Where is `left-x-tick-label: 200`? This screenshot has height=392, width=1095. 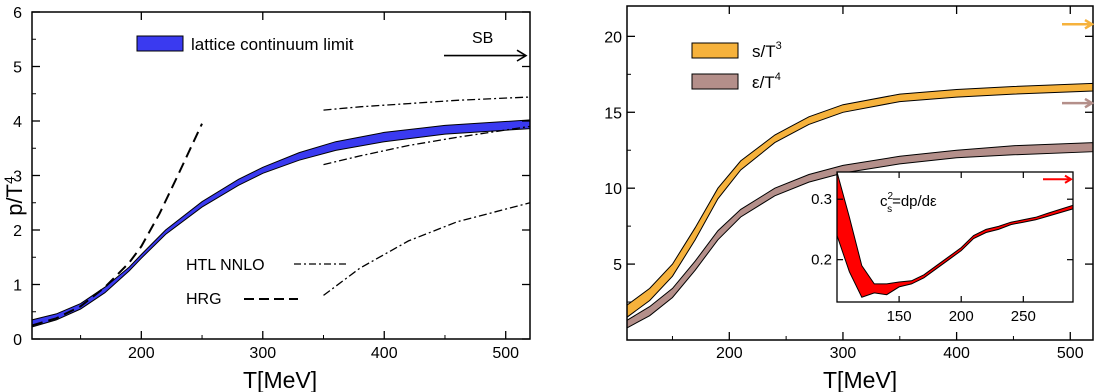 left-x-tick-label: 200 is located at coordinates (141, 353).